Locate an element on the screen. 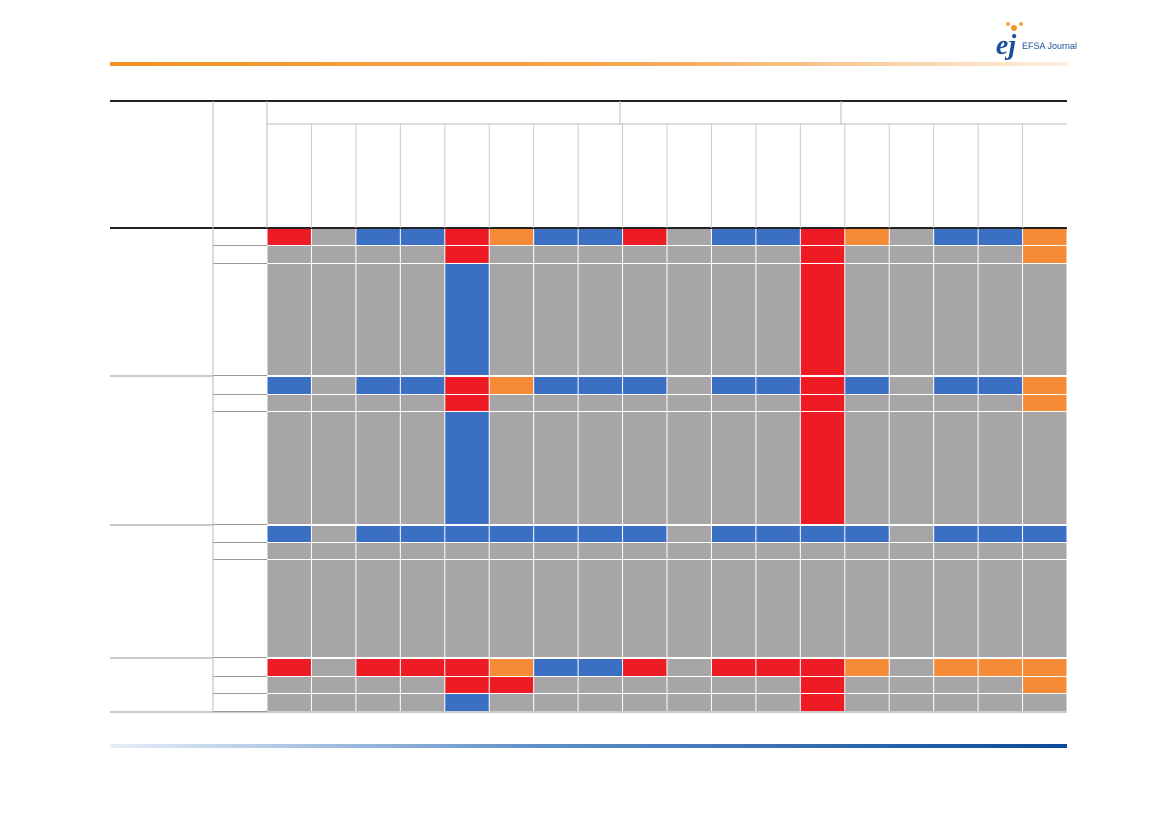  journal-name: EFSA Journal is located at coordinates (1049, 46).